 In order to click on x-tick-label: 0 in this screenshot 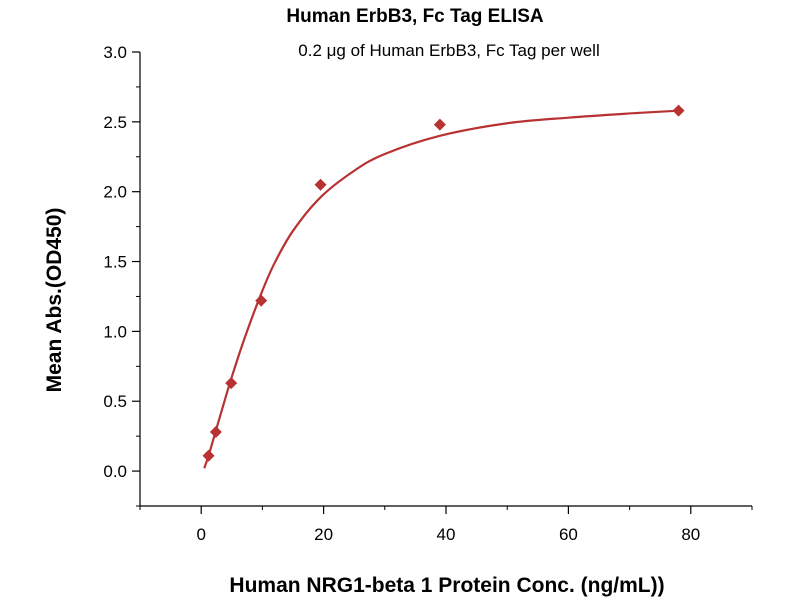, I will do `click(200, 534)`.